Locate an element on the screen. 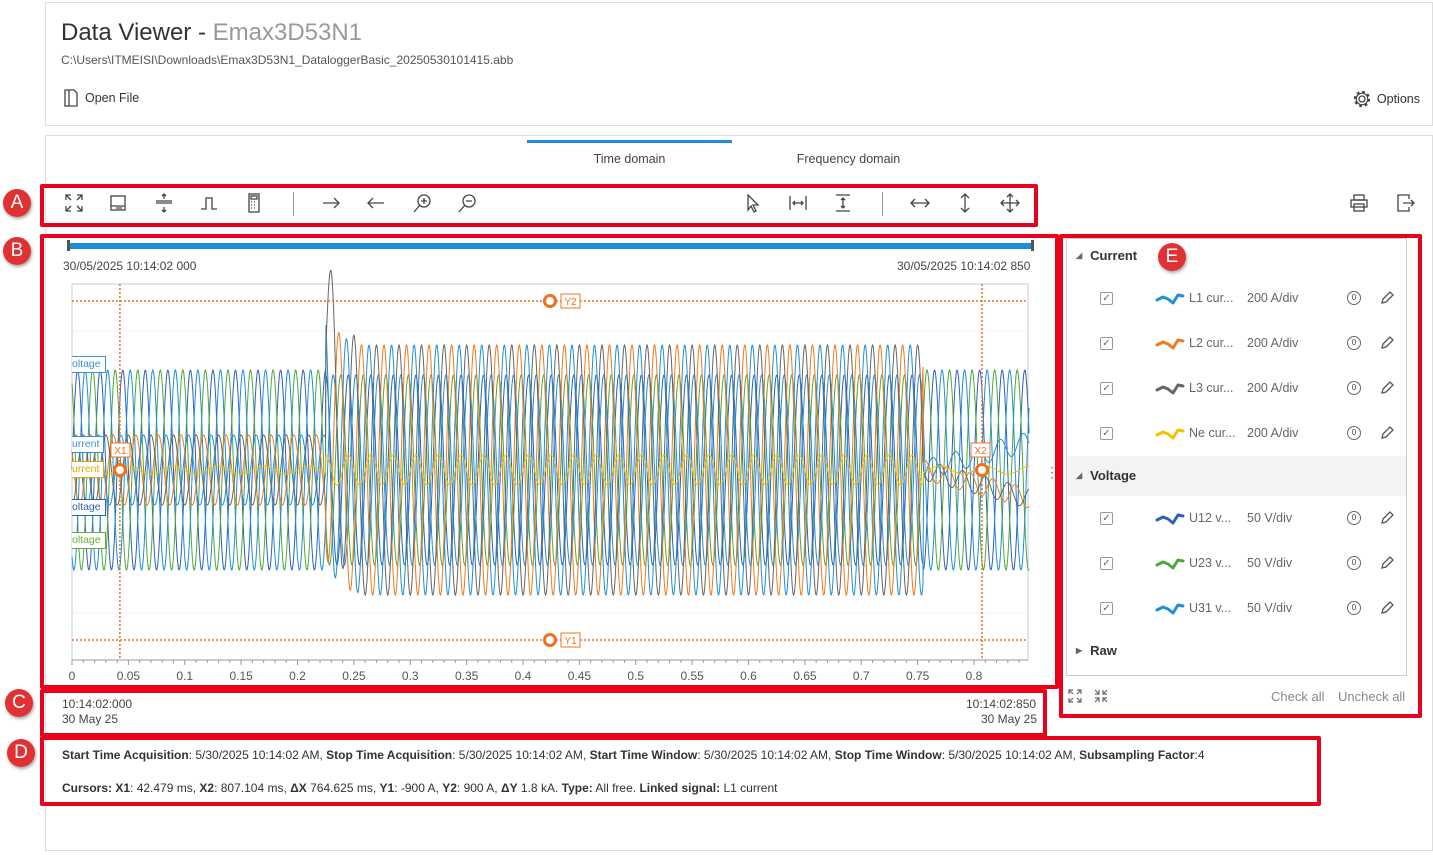 The height and width of the screenshot is (855, 1433). group-raw: ▶ Raw is located at coordinates (1096, 650).